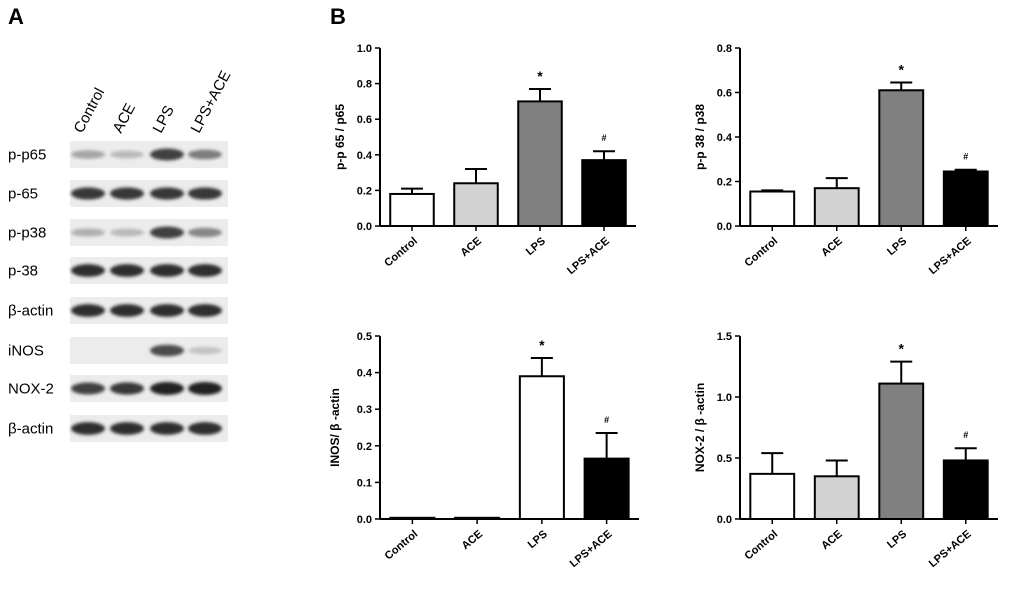  I want to click on y-tick-label: 0.1, so click(364, 483).